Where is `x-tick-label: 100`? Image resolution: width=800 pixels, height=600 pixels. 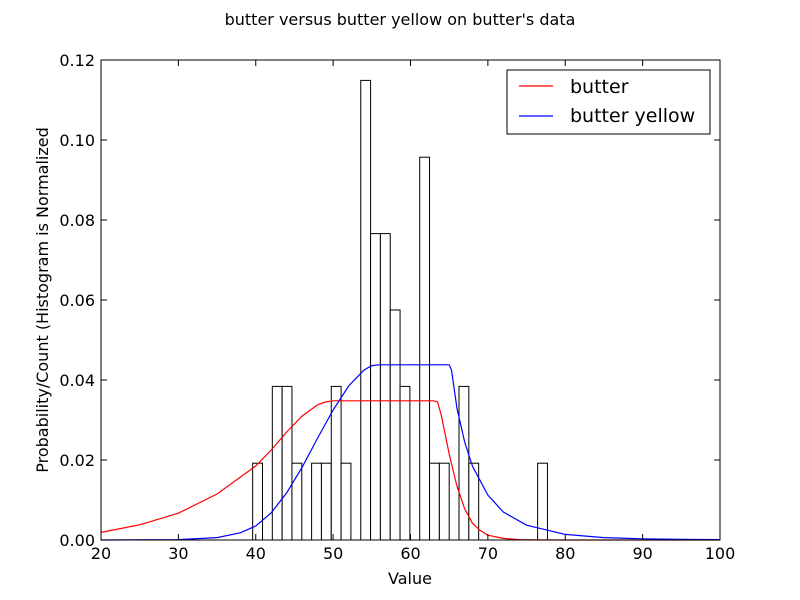 x-tick-label: 100 is located at coordinates (720, 553).